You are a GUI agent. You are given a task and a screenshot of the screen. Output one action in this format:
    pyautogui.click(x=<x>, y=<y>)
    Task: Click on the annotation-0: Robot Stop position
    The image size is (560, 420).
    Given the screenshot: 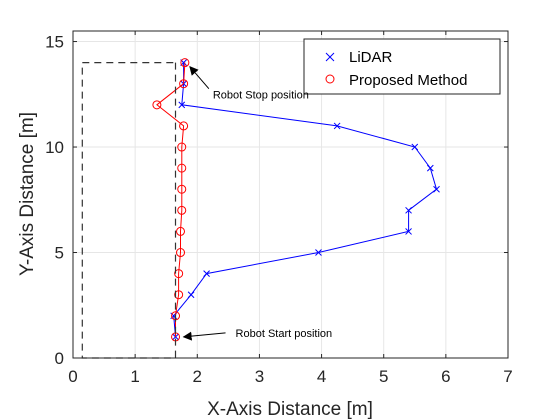 What is the action you would take?
    pyautogui.click(x=249, y=83)
    